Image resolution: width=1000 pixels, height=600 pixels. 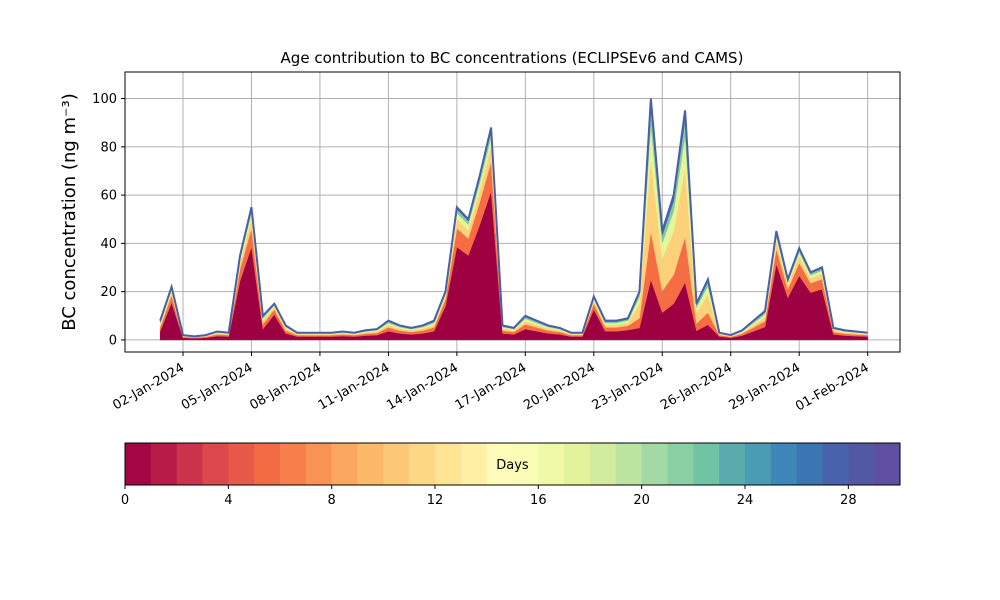 I want to click on x-tick-label: 05-Jan-2024, so click(x=217, y=386).